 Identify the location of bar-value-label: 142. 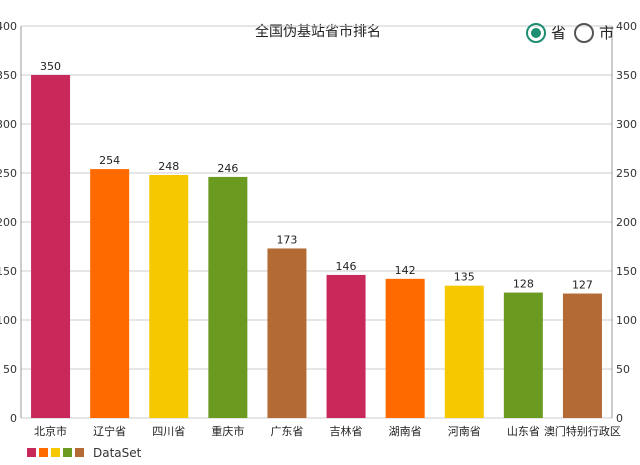
(405, 270).